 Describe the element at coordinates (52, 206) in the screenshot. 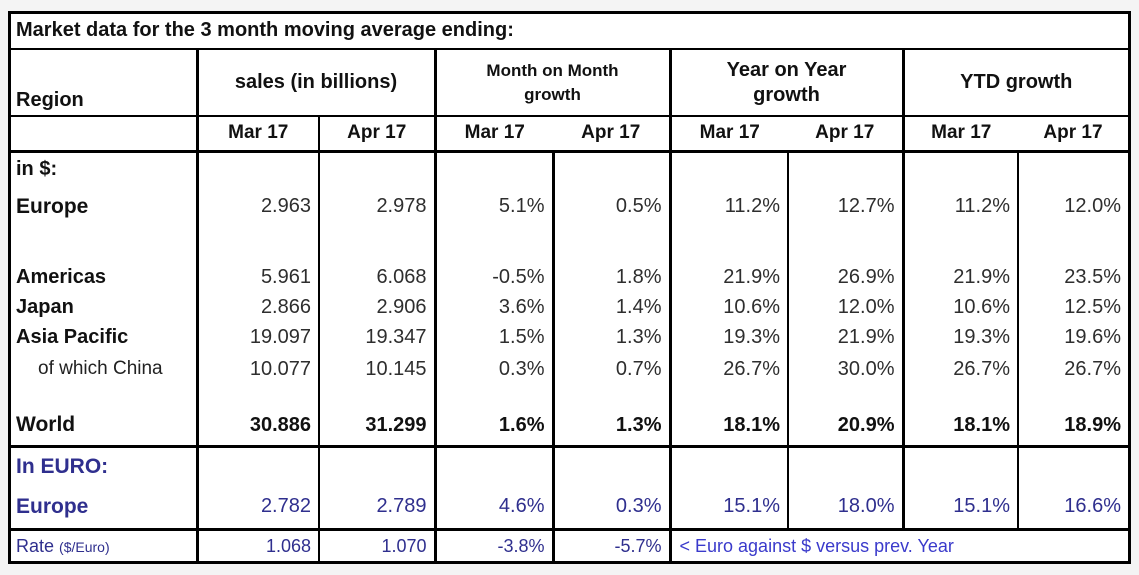

I see `region-label-europe: Europe` at that location.